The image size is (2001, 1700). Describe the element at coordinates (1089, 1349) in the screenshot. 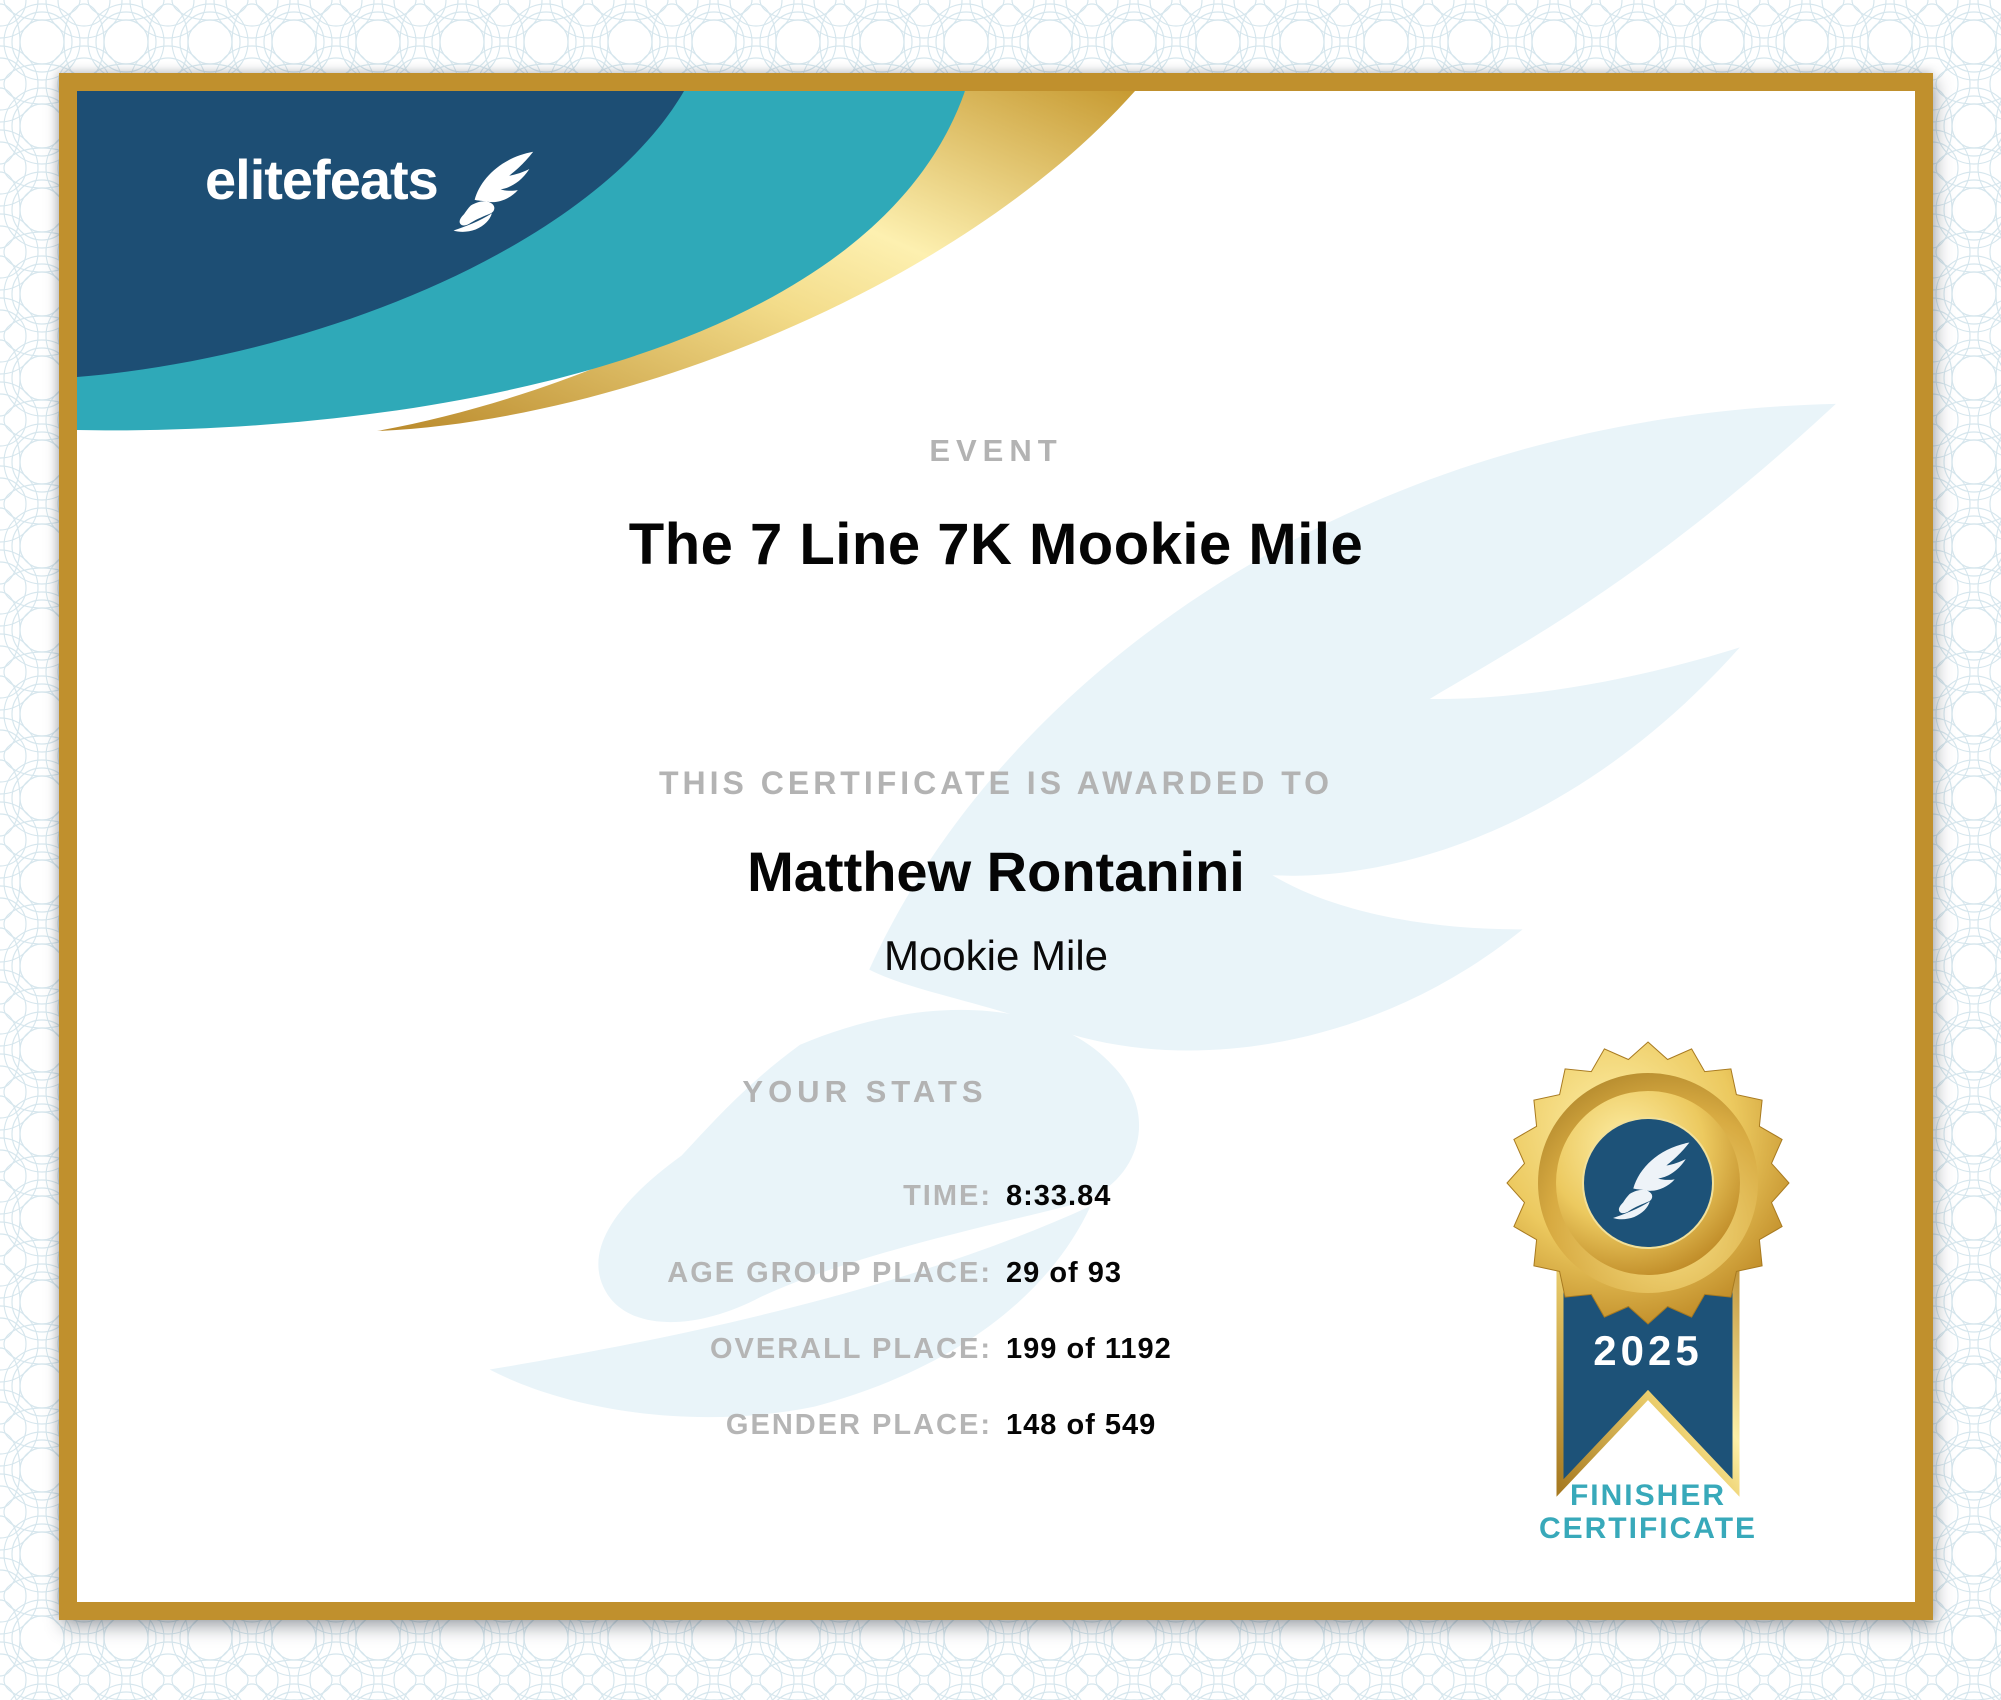

I see `stat-value: 199 of 1192` at that location.